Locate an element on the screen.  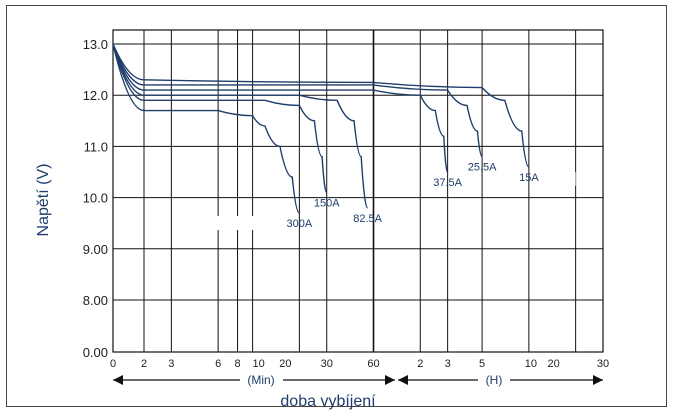
y-tick-label: 9.00 is located at coordinates (95, 249).